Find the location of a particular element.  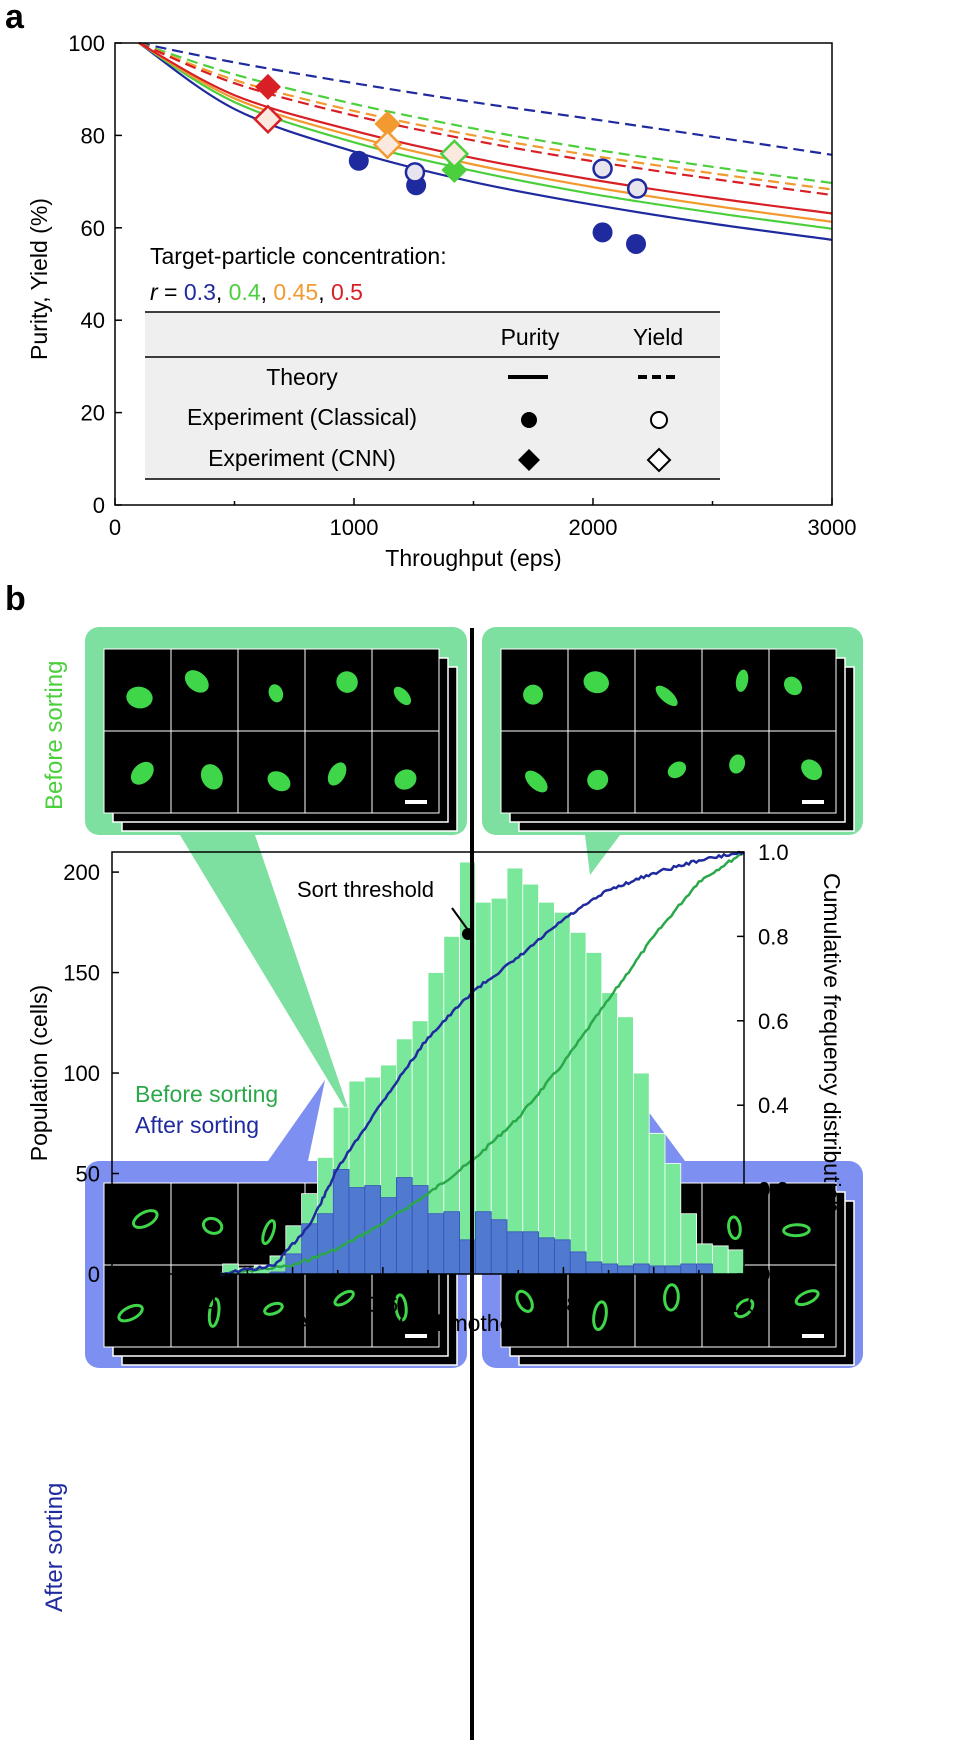

callout-tail-before-right is located at coordinates (602, 855).